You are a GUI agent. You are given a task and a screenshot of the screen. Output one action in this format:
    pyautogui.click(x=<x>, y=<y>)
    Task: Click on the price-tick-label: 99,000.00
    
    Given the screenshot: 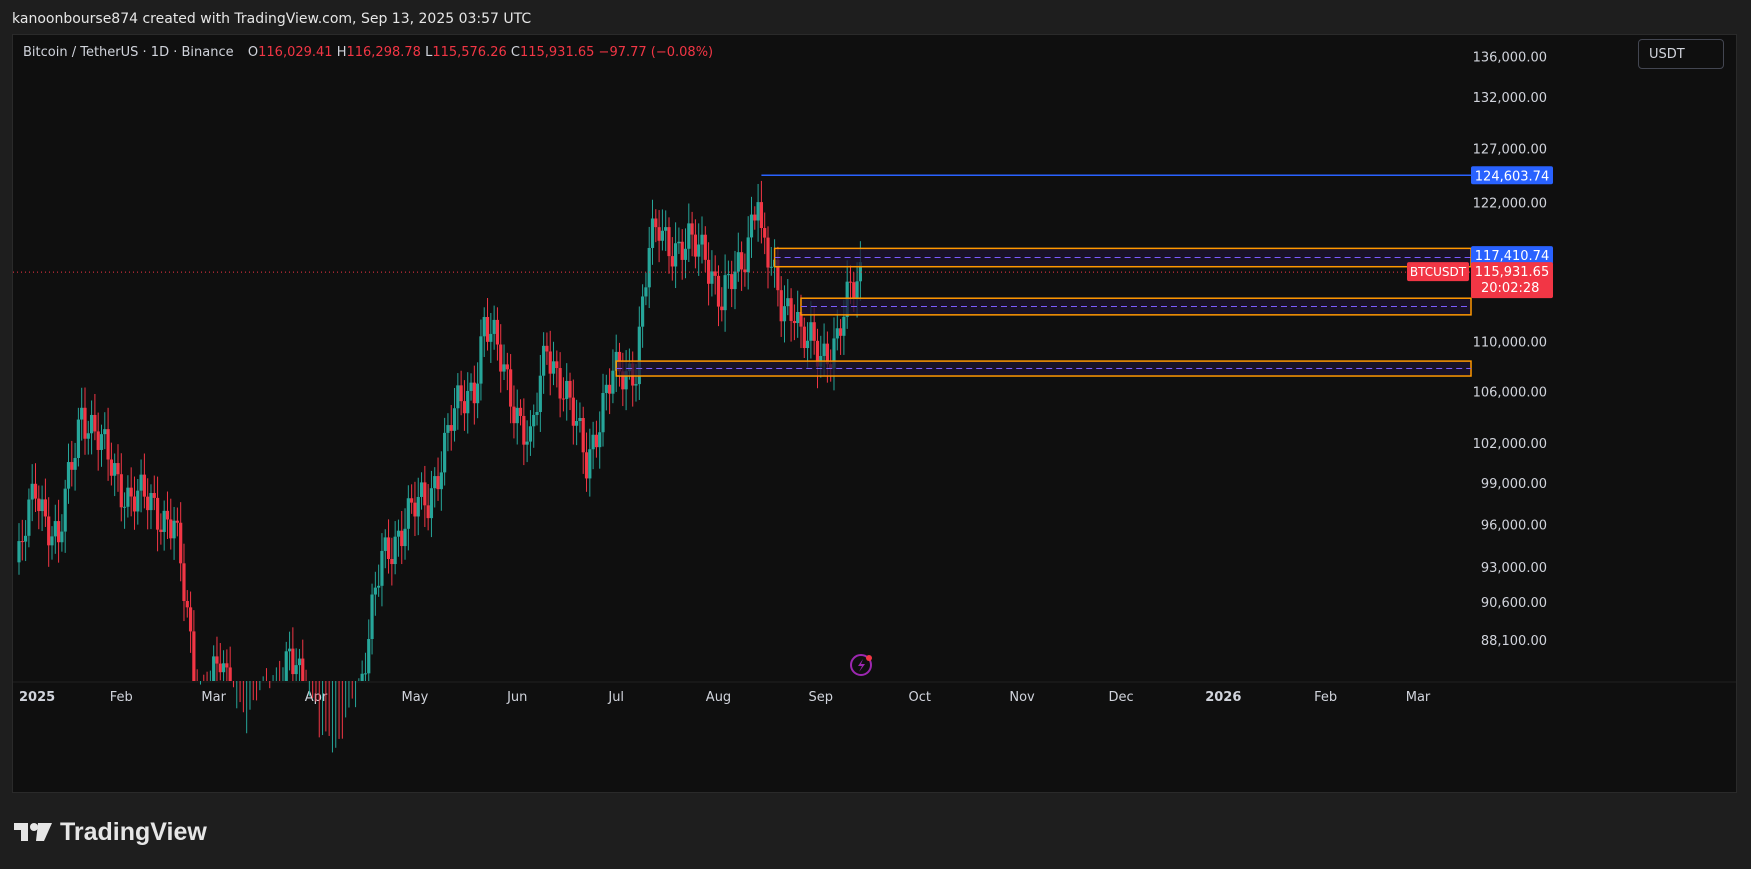 What is the action you would take?
    pyautogui.click(x=1514, y=484)
    